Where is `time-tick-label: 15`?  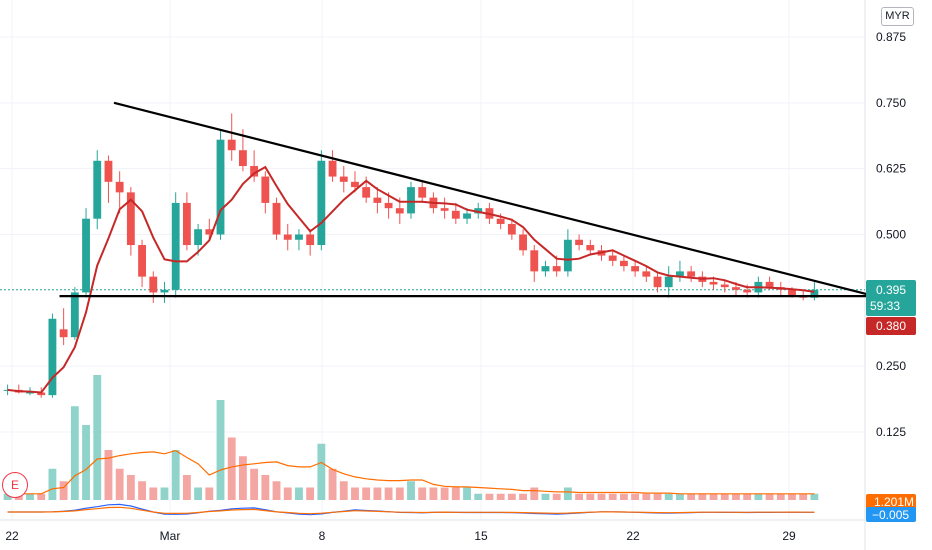 time-tick-label: 15 is located at coordinates (481, 536).